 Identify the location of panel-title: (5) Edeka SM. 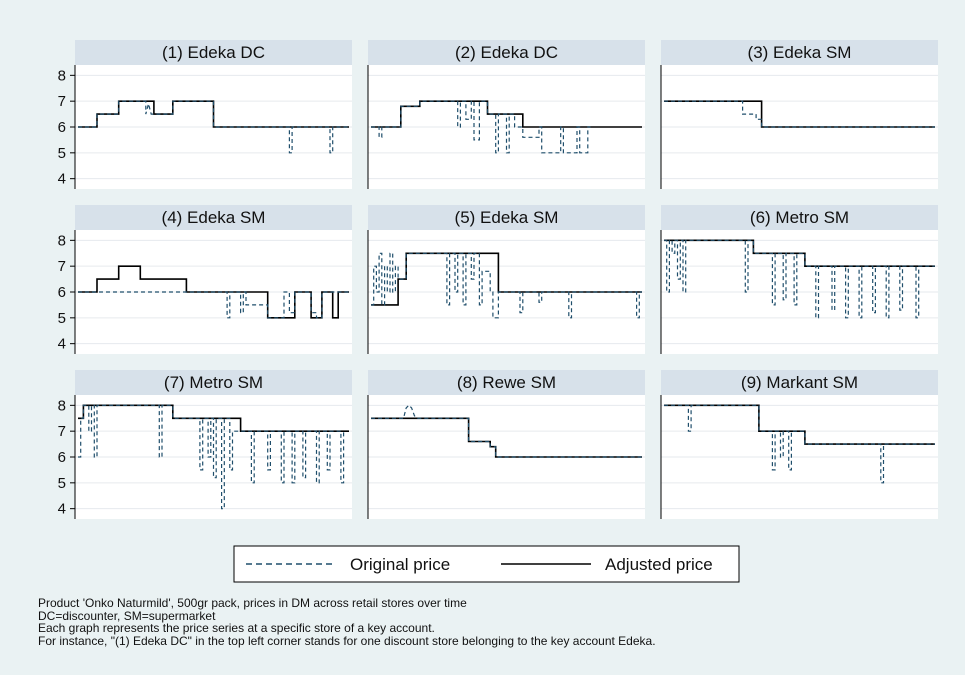
(507, 217).